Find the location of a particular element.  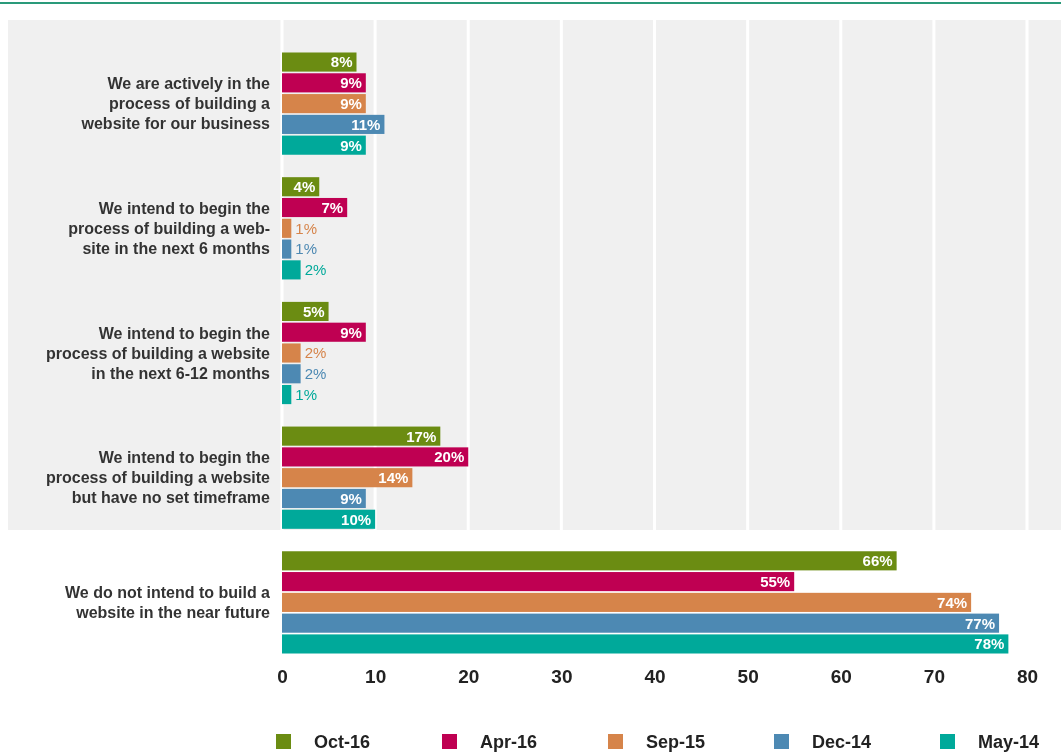

y-tick-label: We intend to begin the process of building a website in the next 6-12 months is located at coordinates (158, 353).